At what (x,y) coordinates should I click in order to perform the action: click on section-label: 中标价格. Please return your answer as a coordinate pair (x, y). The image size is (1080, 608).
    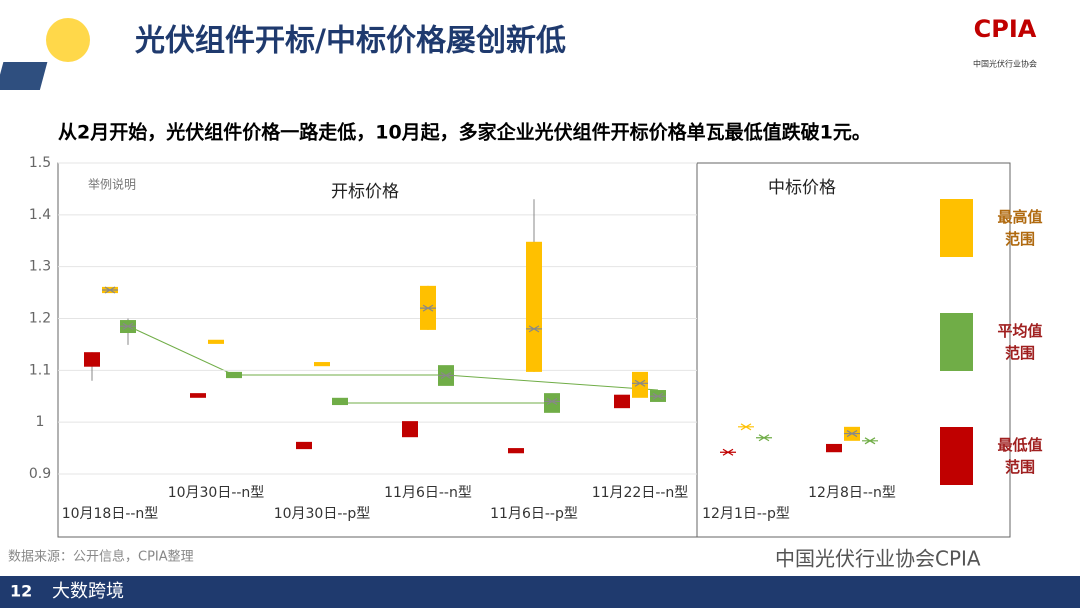
    Looking at the image, I should click on (802, 188).